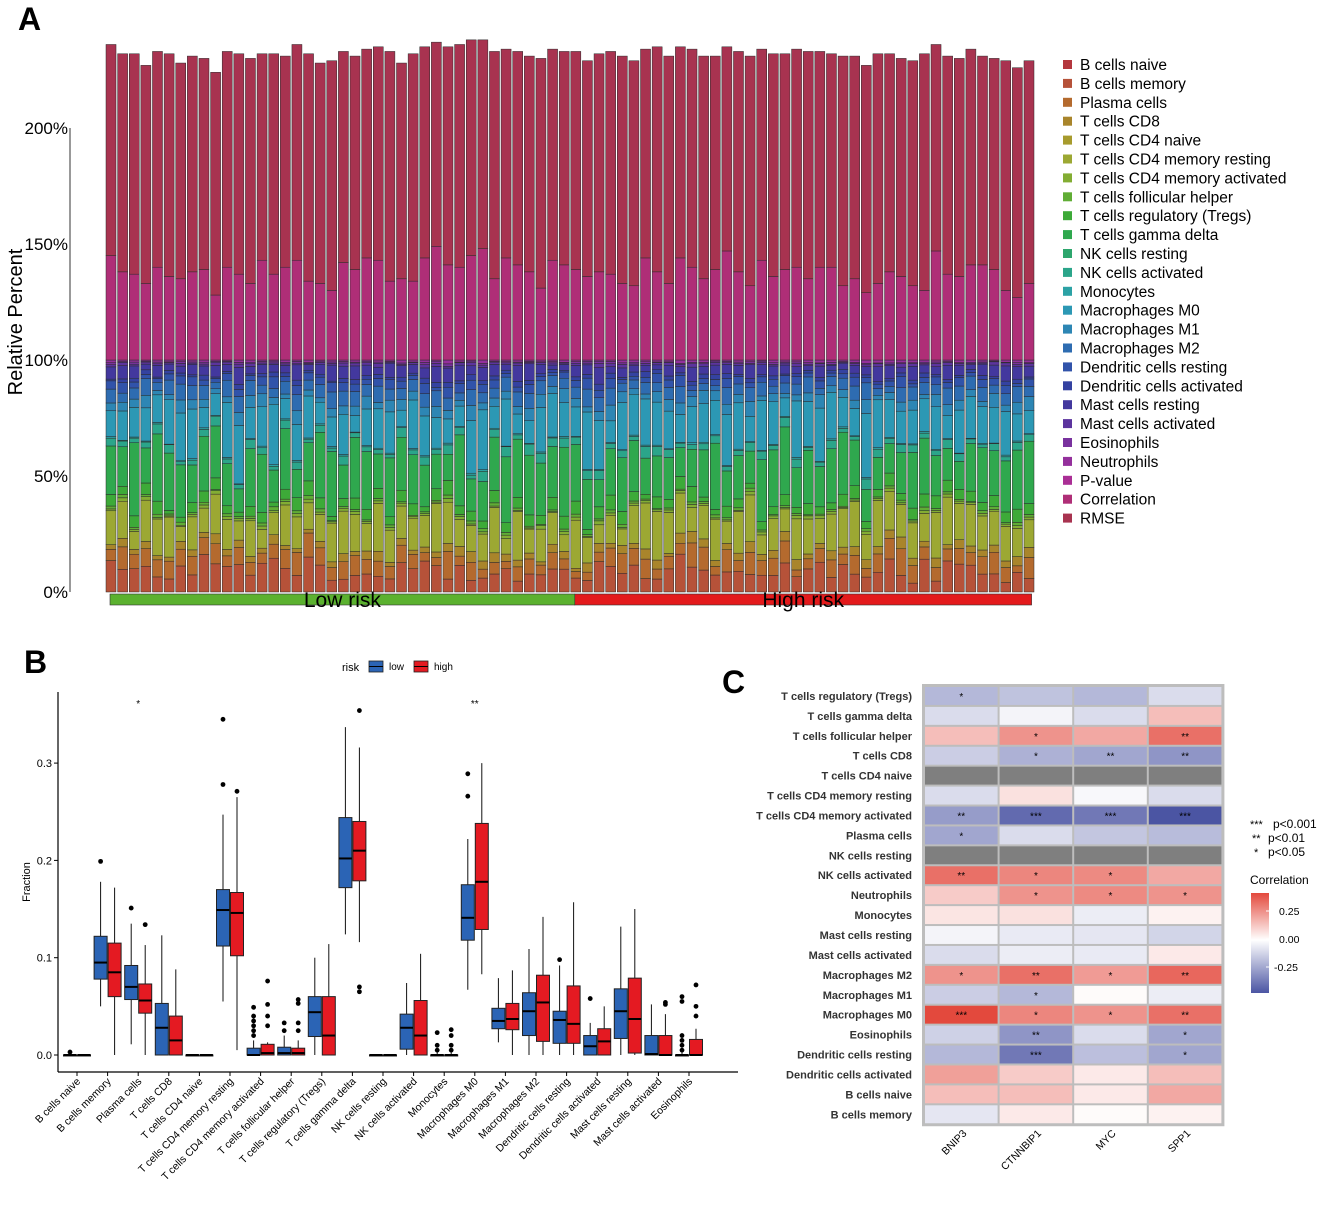 The image size is (1325, 1212). Describe the element at coordinates (1149, 235) in the screenshot. I see `legend-label: T cells gamma delta` at that location.